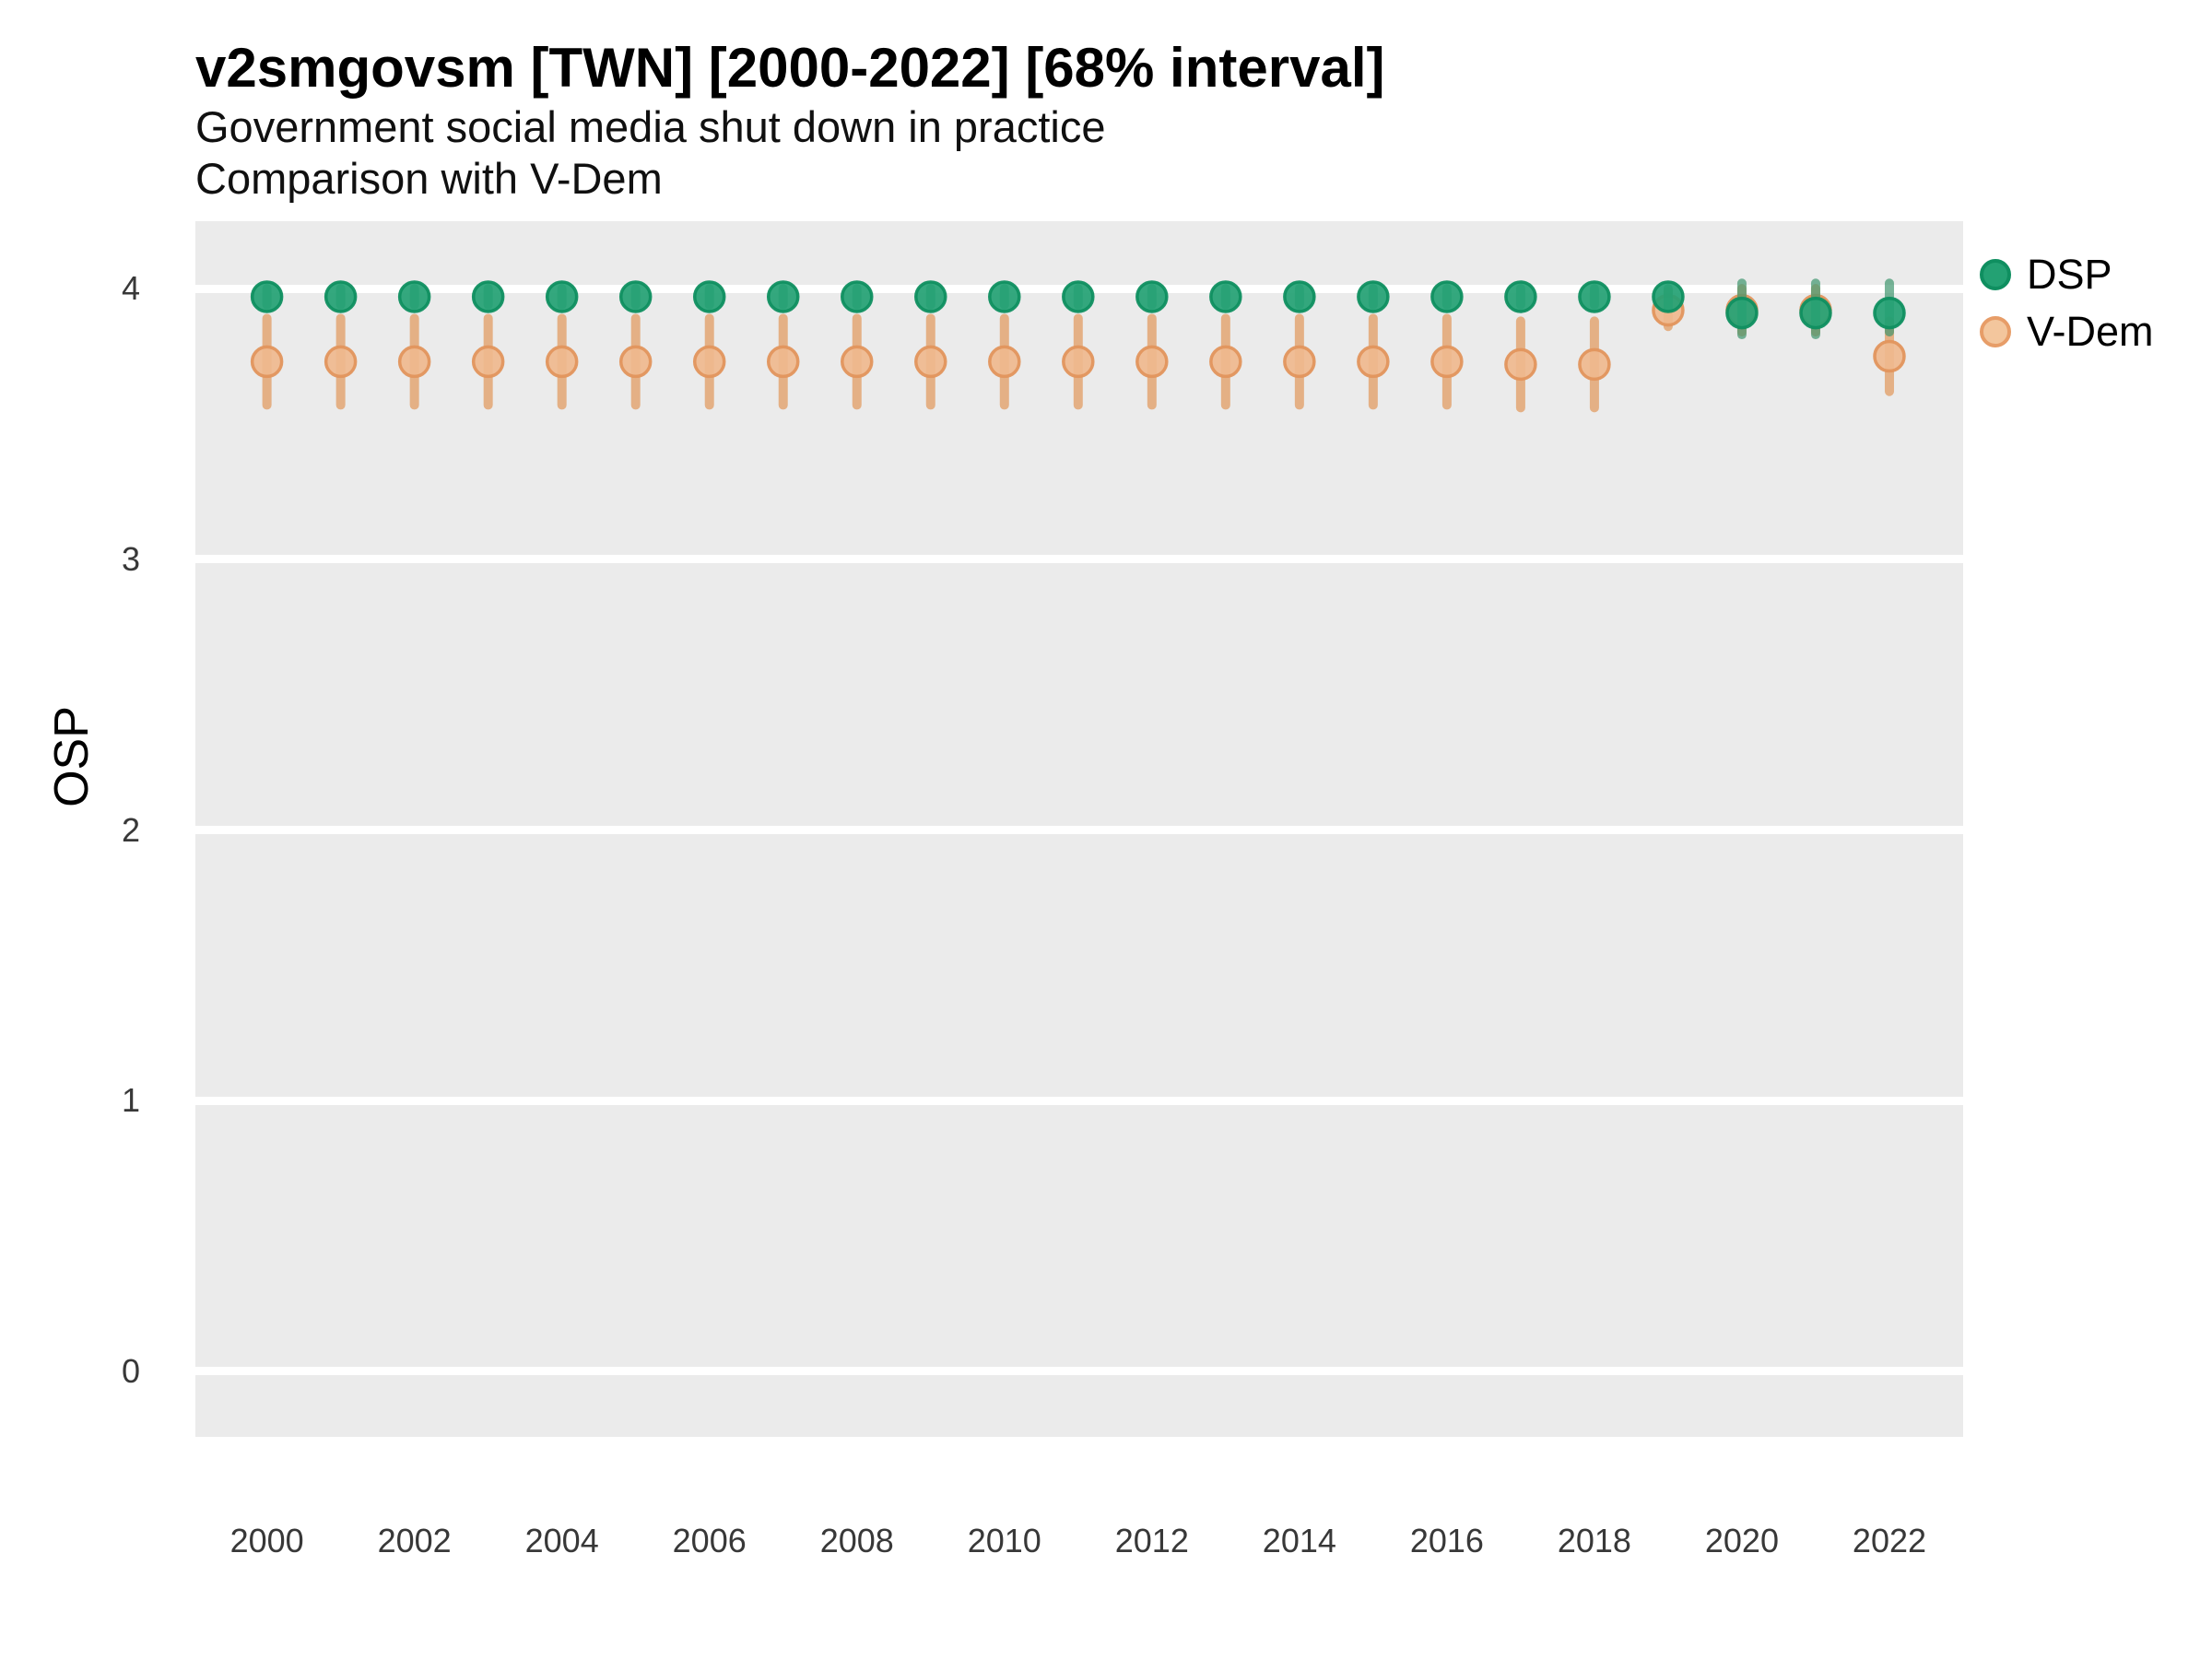  I want to click on x-tick-label: 2008, so click(856, 1540).